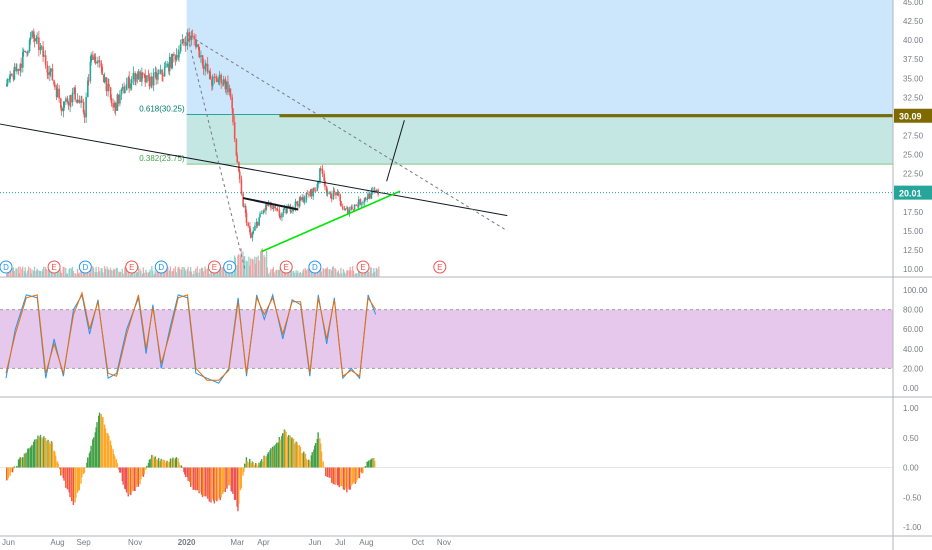 The image size is (932, 550). I want to click on stoch-tick-label: 80.00, so click(913, 310).